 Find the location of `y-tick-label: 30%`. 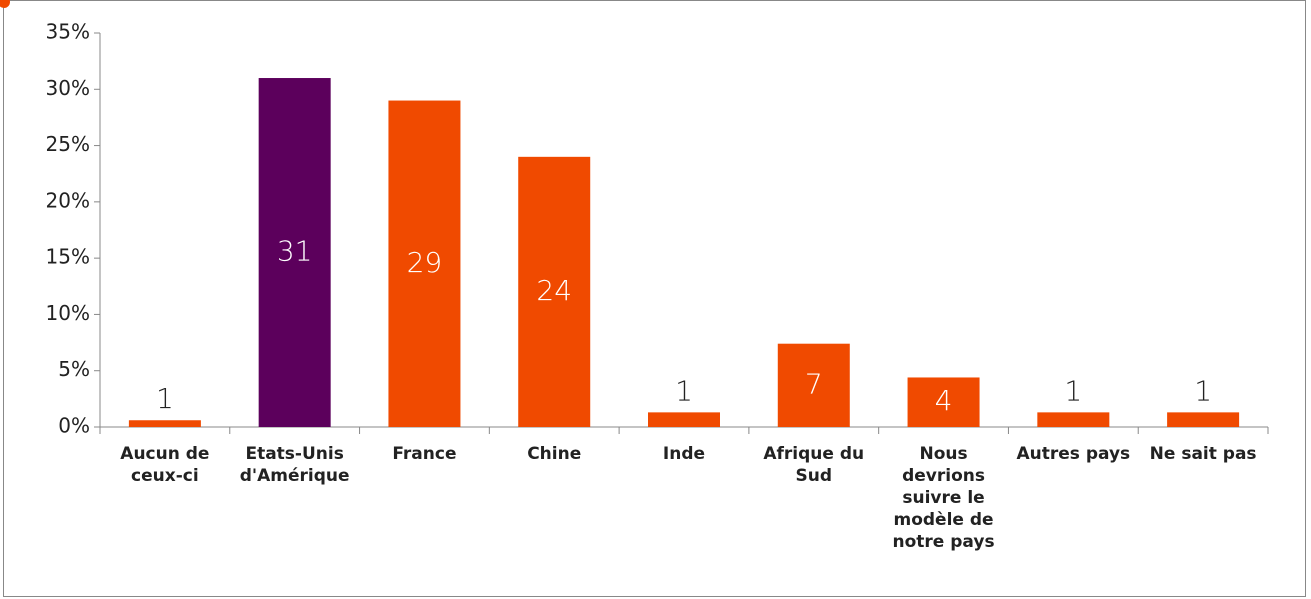

y-tick-label: 30% is located at coordinates (68, 88).